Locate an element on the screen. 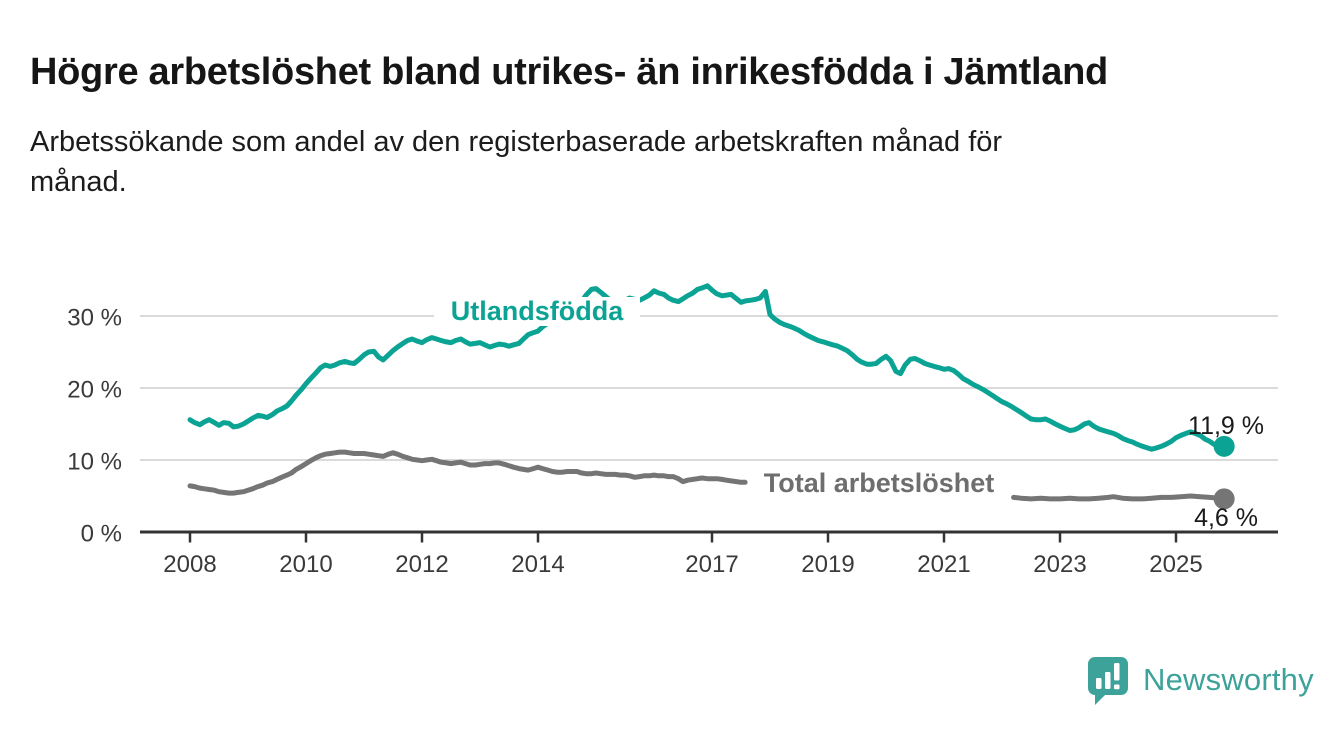 The width and height of the screenshot is (1340, 734). y-tick-label-20: 20 % is located at coordinates (94, 390).